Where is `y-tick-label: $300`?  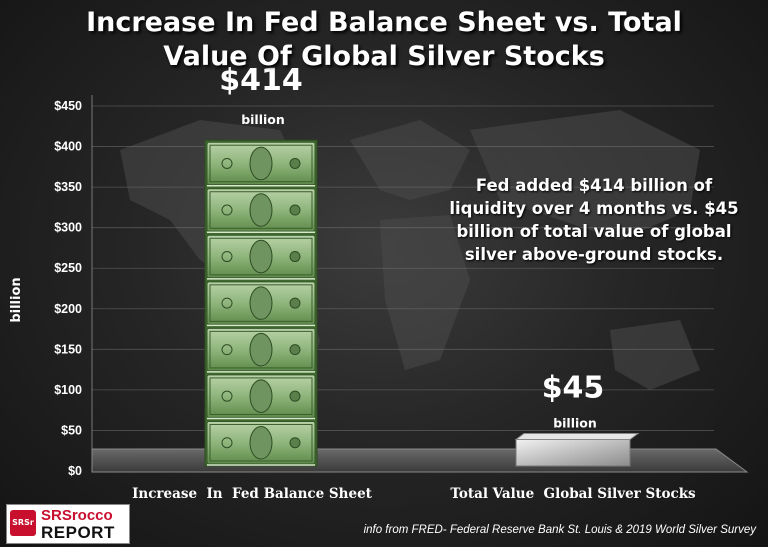 y-tick-label: $300 is located at coordinates (68, 228).